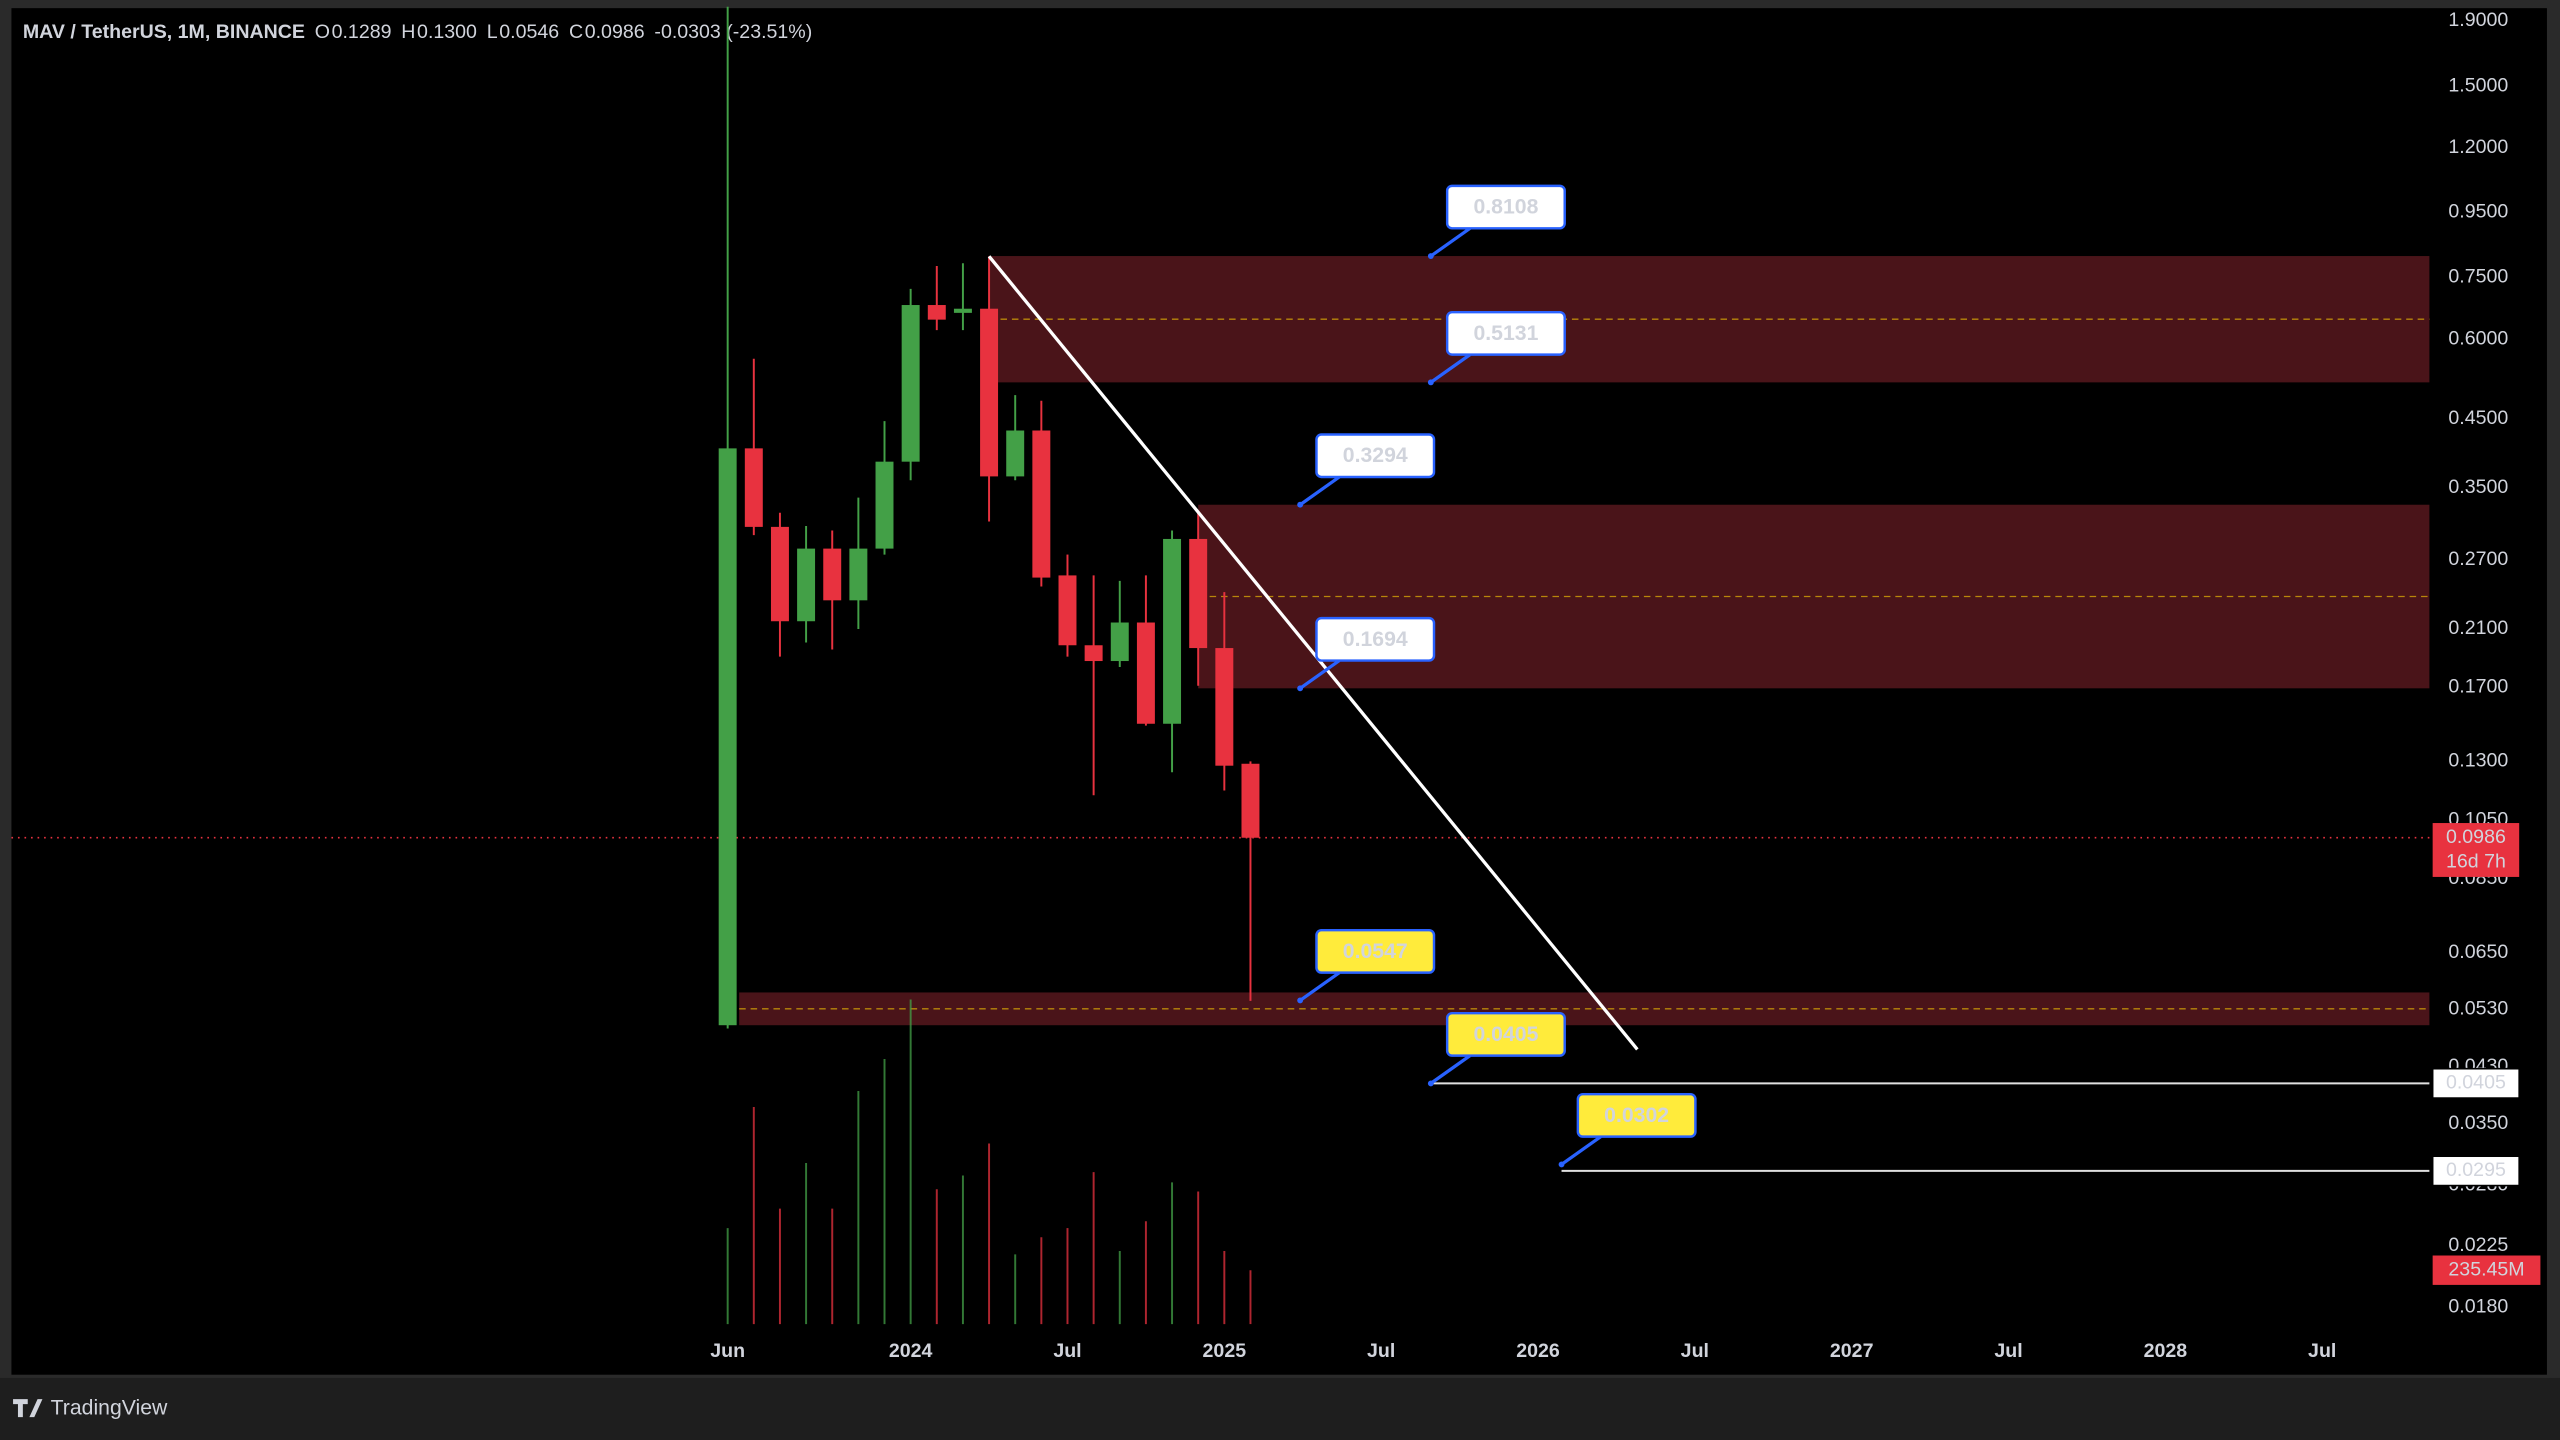 The width and height of the screenshot is (2560, 1440). What do you see at coordinates (1538, 1351) in the screenshot?
I see `x-tick-label: 2026` at bounding box center [1538, 1351].